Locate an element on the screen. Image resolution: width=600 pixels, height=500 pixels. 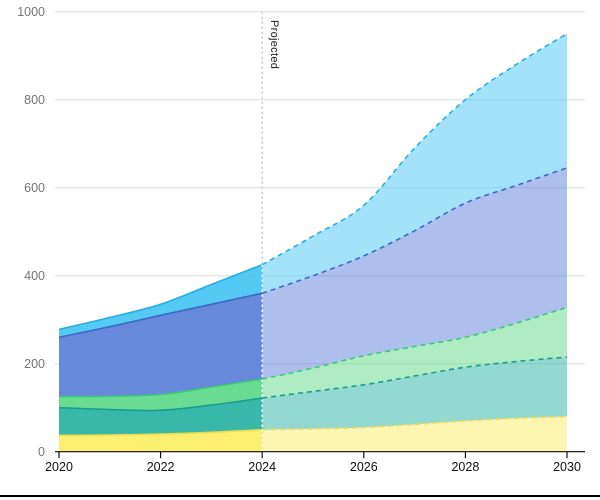
series-line-projected-series-teal is located at coordinates (415, 377).